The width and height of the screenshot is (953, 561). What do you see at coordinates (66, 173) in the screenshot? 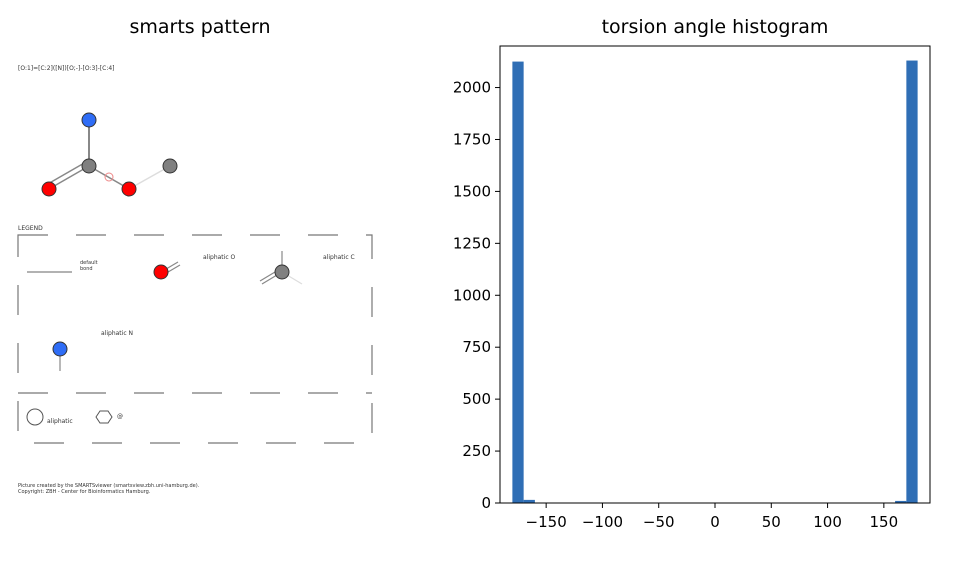
I see `bond-c-o-double-b` at bounding box center [66, 173].